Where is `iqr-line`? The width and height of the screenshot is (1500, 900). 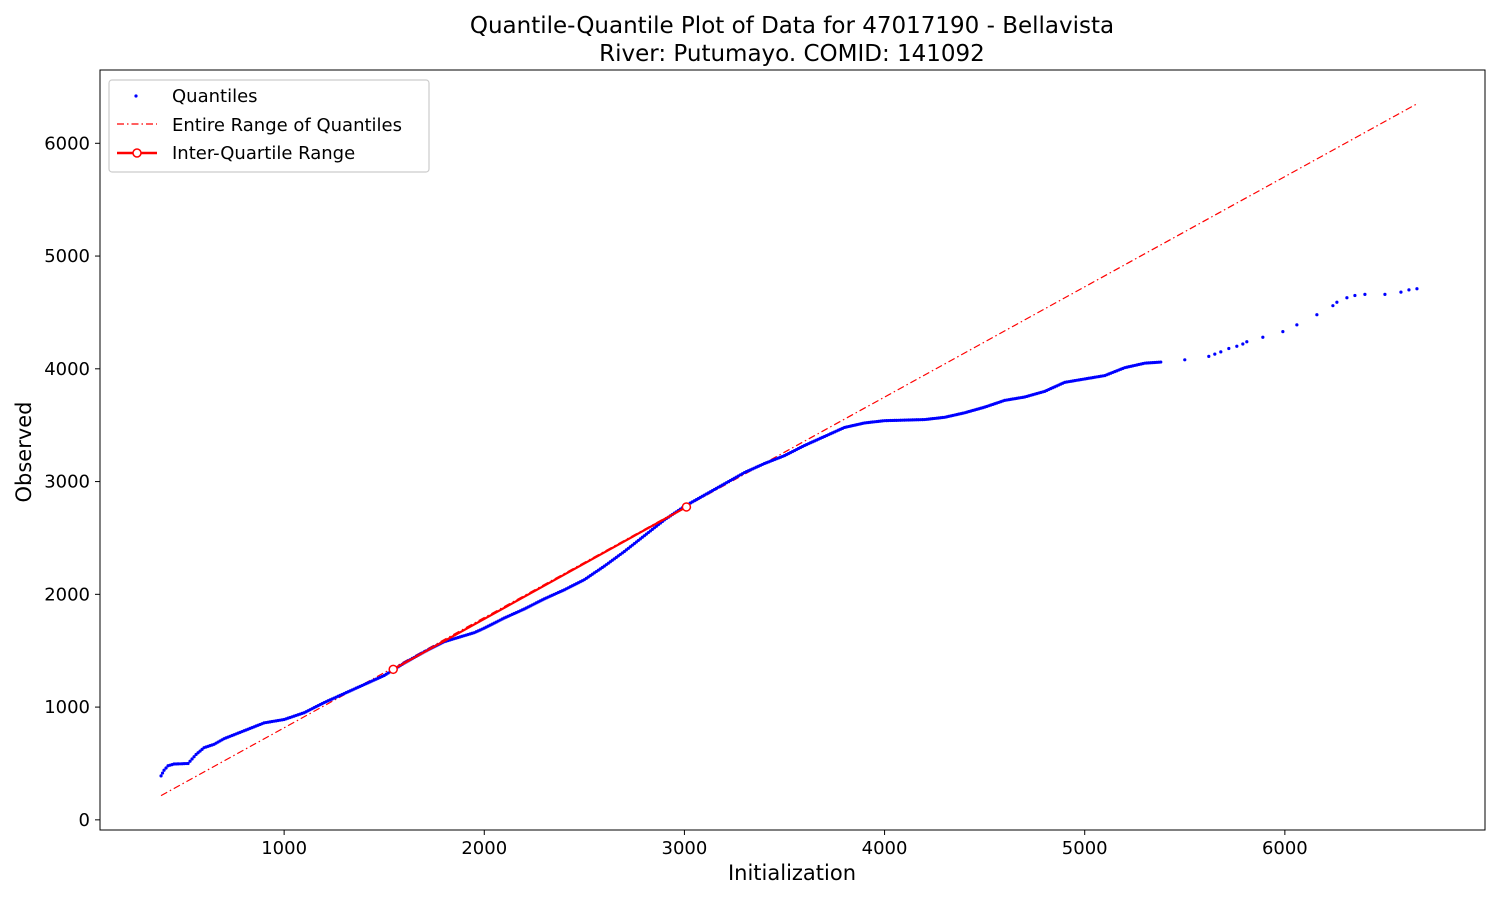
iqr-line is located at coordinates (539, 588).